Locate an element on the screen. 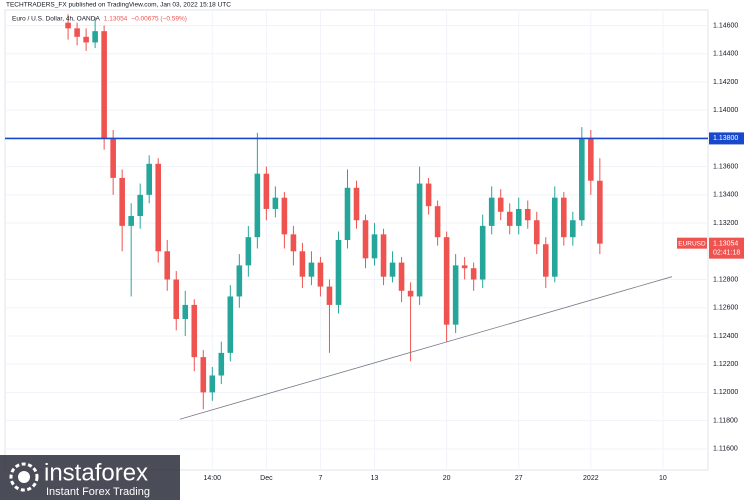  last-price-bg is located at coordinates (726, 248).